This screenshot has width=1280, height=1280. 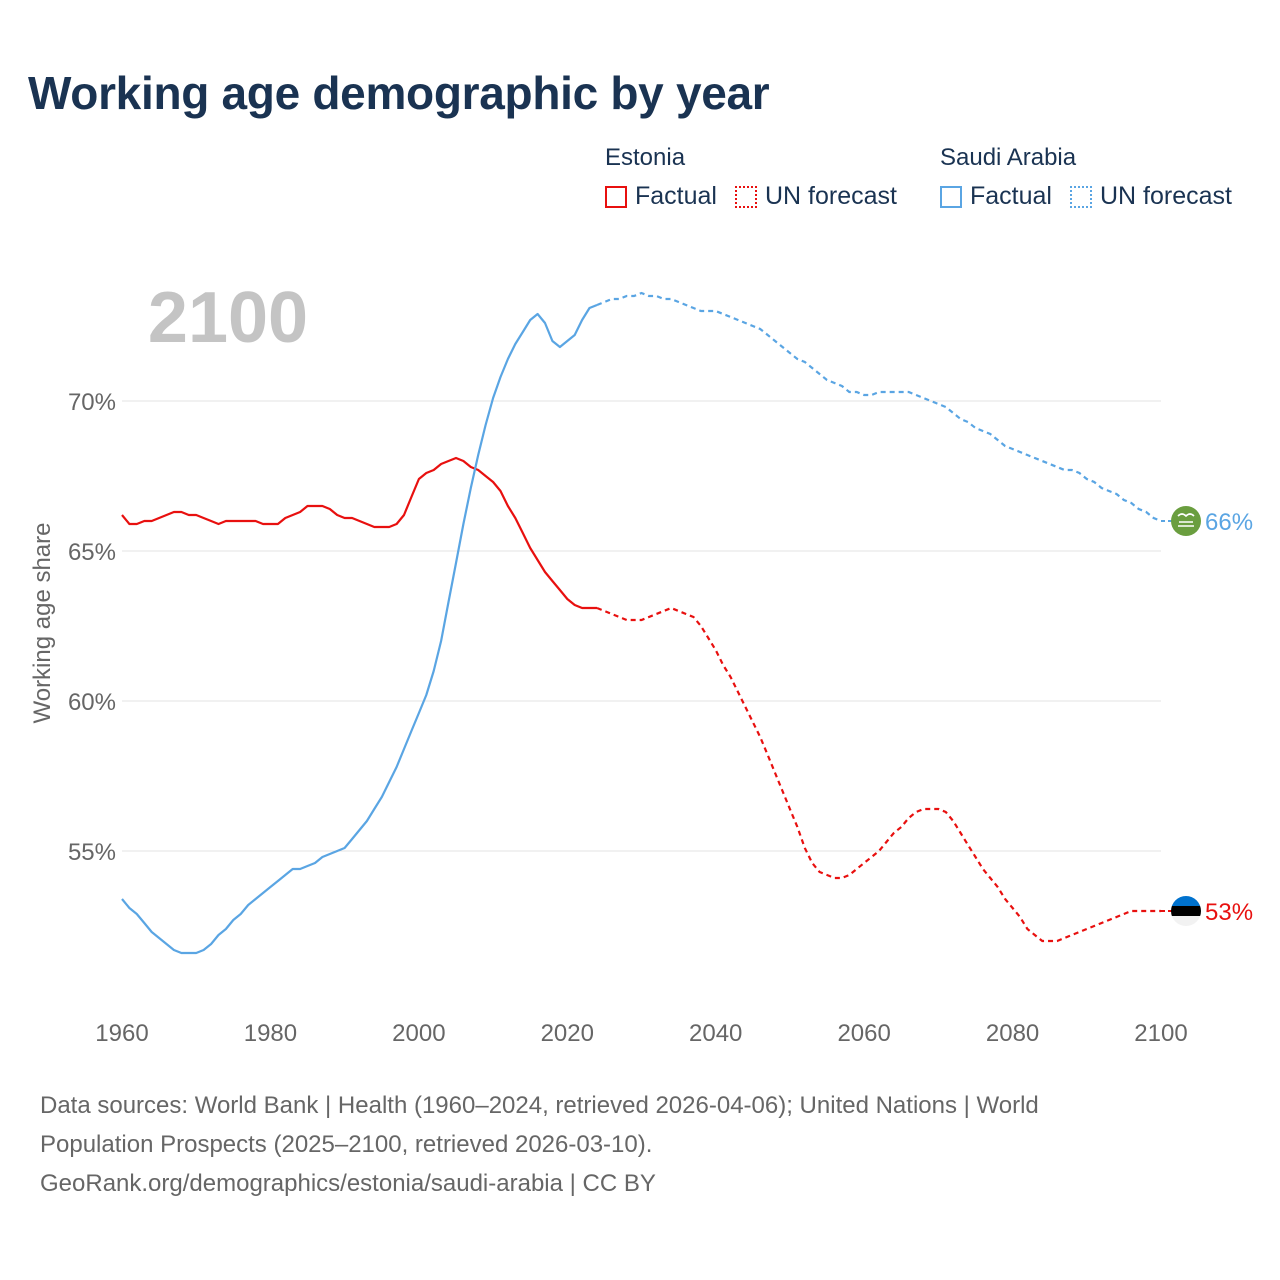 What do you see at coordinates (359, 533) in the screenshot?
I see `estonia-factual-line` at bounding box center [359, 533].